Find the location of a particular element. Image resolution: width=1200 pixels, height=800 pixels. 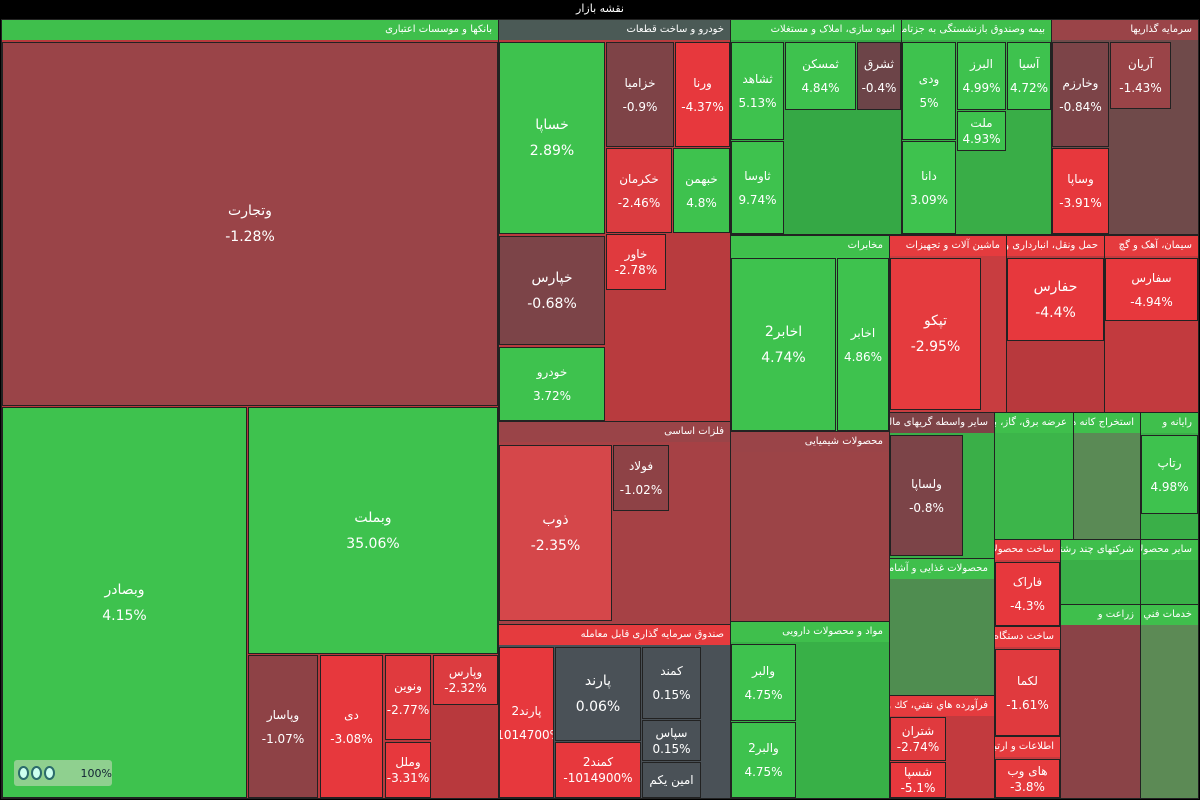

sector-header: حمل ونقل، انبارداری و is located at coordinates (1055, 246).